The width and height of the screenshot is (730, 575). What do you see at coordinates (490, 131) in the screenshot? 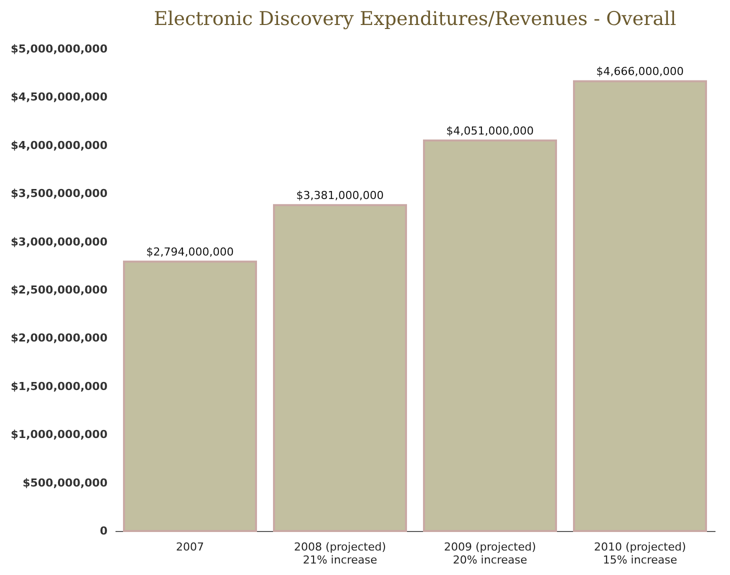
I see `data-label: $4,051,000,000` at bounding box center [490, 131].